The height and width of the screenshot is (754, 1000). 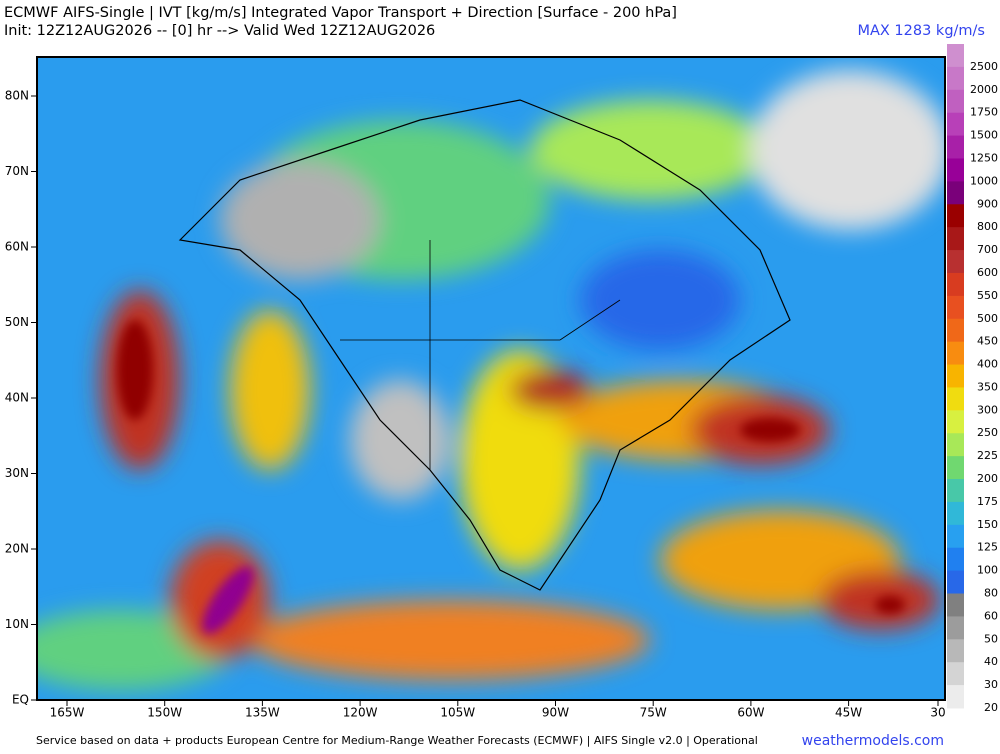 What do you see at coordinates (987, 364) in the screenshot?
I see `colorbar-label: 400` at bounding box center [987, 364].